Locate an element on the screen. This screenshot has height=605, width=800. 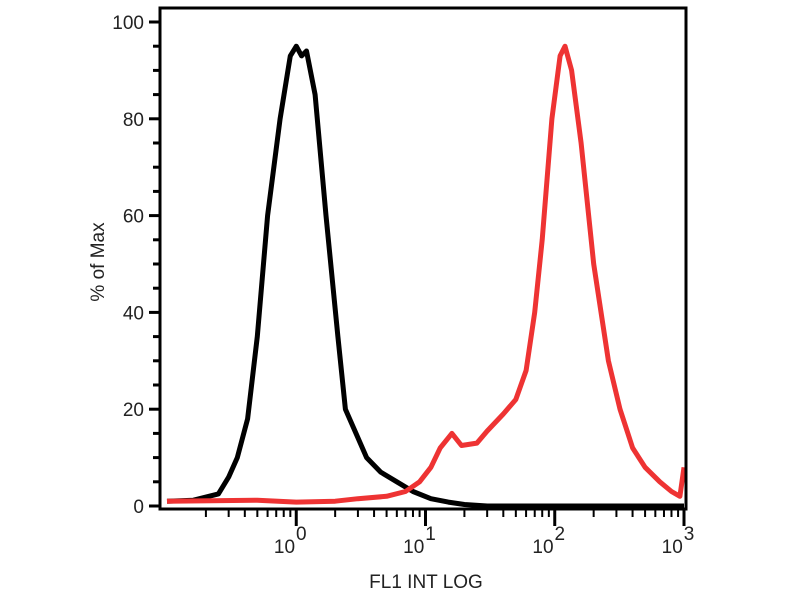
y-axis-label: % of Max is located at coordinates (98, 262).